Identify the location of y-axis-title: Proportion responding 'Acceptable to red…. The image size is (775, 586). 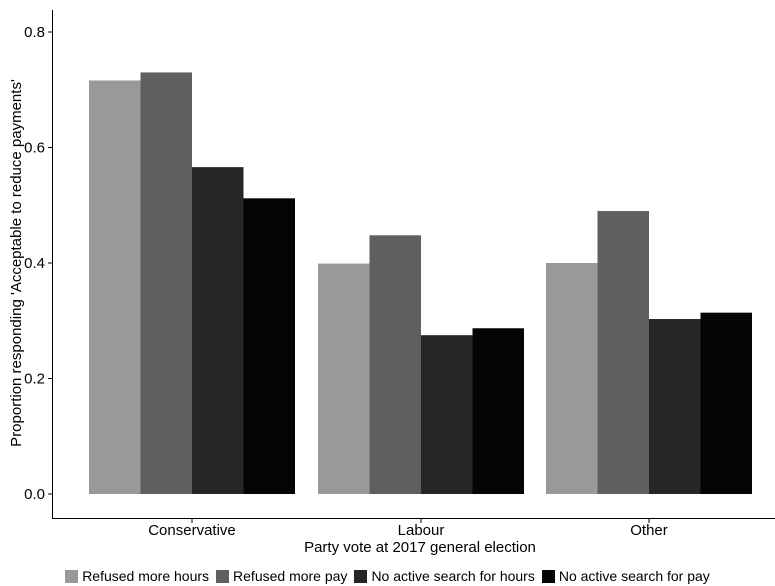
(16, 263).